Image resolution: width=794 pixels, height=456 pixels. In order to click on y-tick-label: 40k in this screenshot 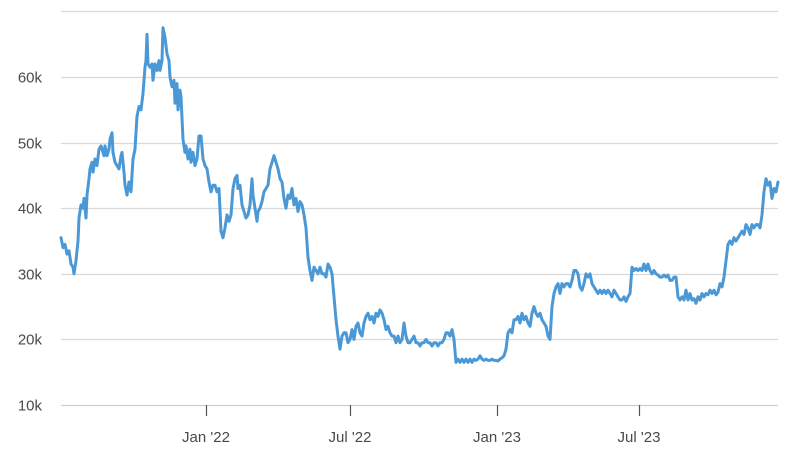, I will do `click(30, 209)`.